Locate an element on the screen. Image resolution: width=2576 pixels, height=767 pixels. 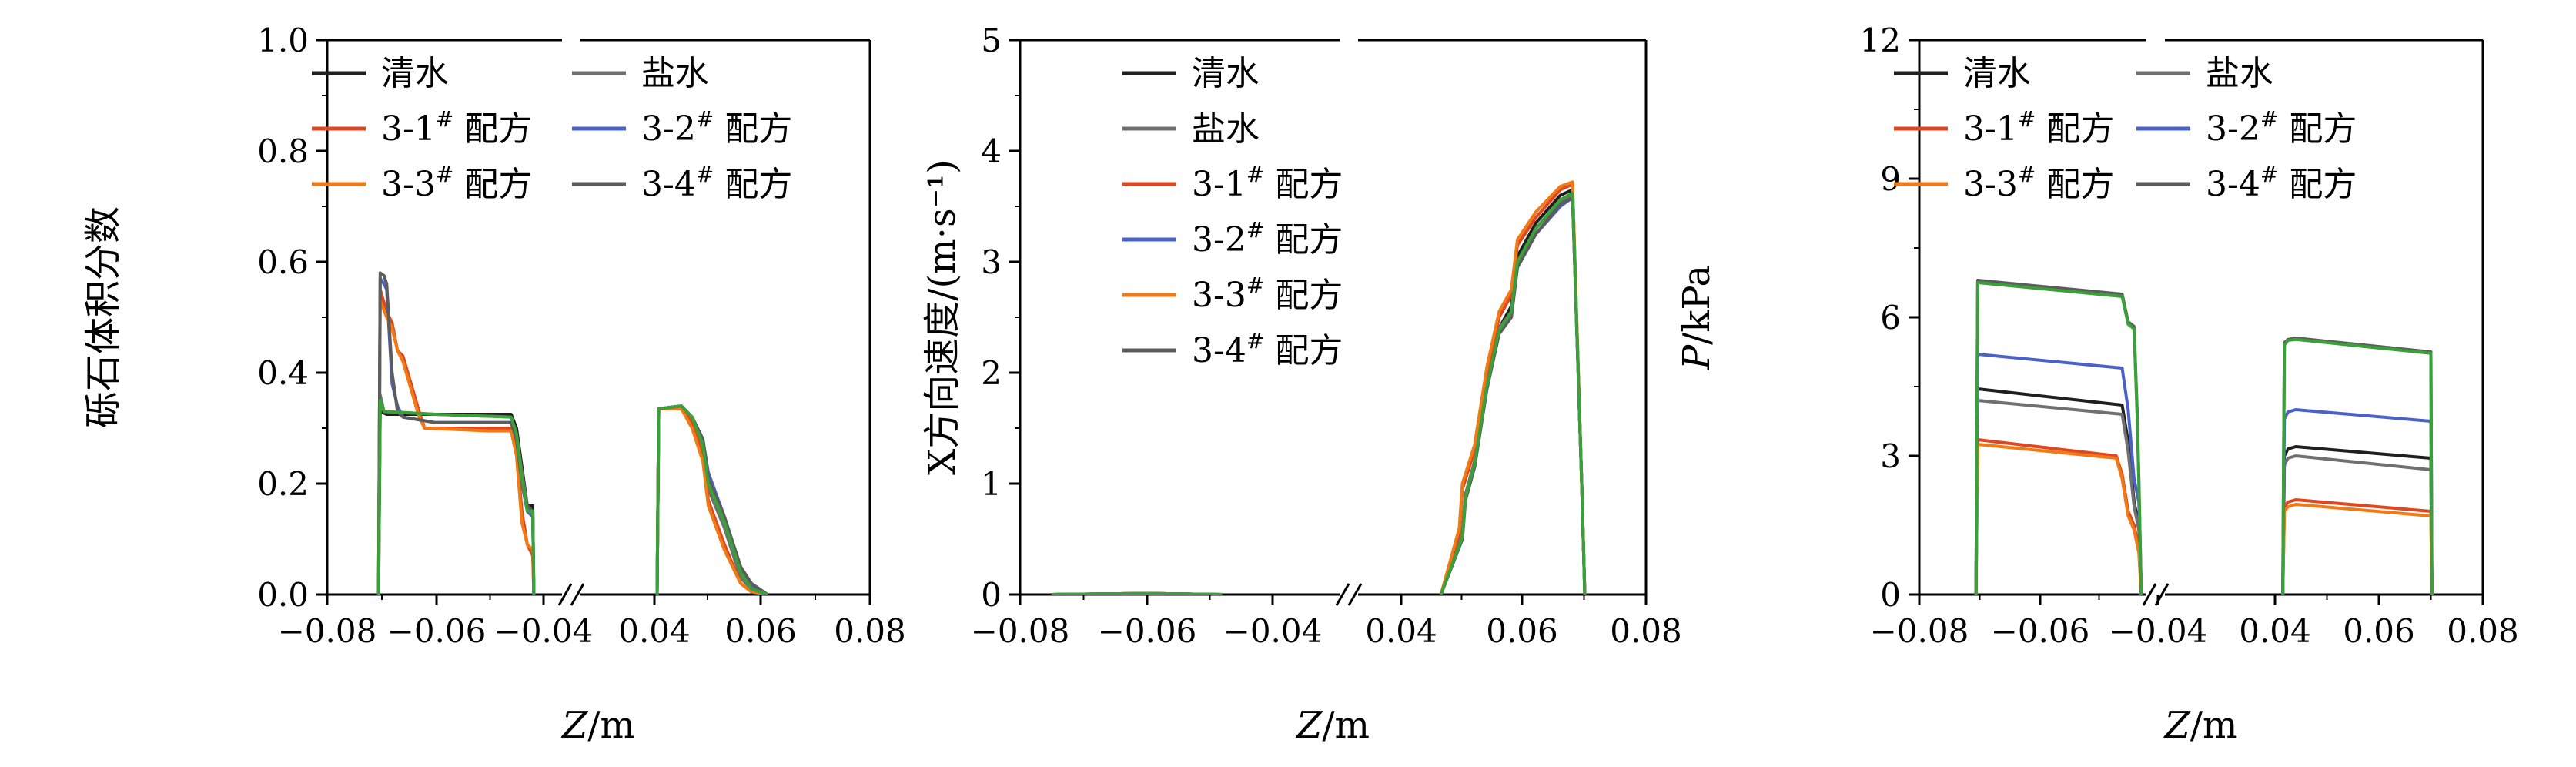
y-tick-label: 4 is located at coordinates (992, 151).